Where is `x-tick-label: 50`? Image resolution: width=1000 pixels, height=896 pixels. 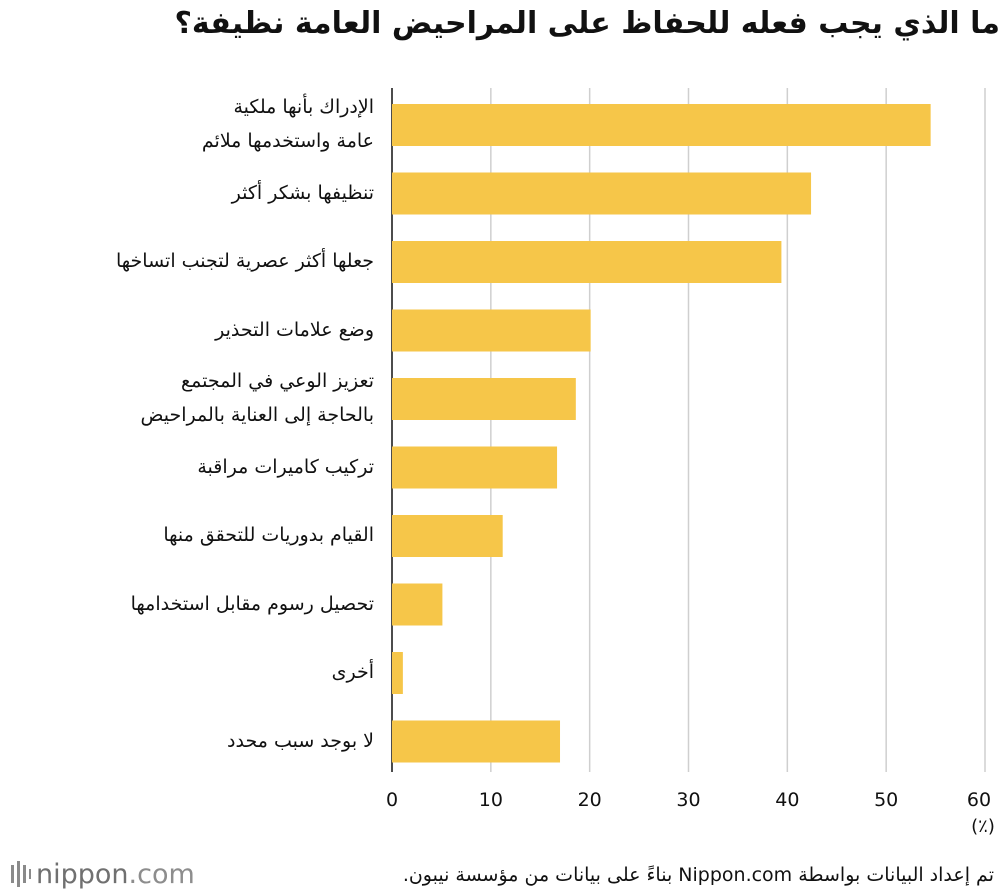
x-tick-label: 50 is located at coordinates (886, 800).